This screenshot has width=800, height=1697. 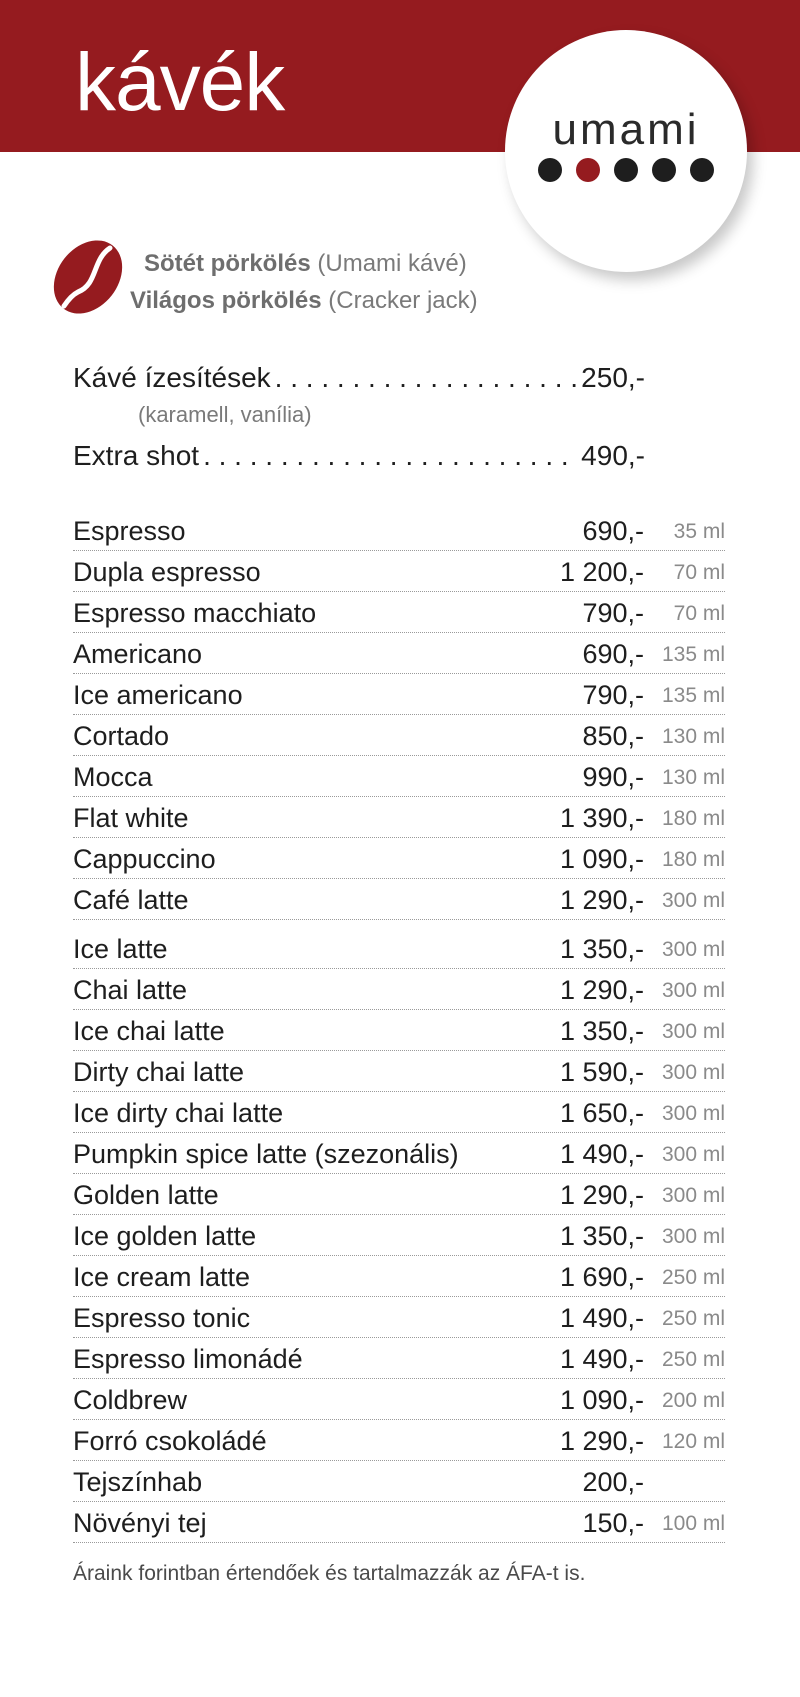 I want to click on roast-dark: Sötét pörkölés (Umami kávé), so click(x=305, y=264).